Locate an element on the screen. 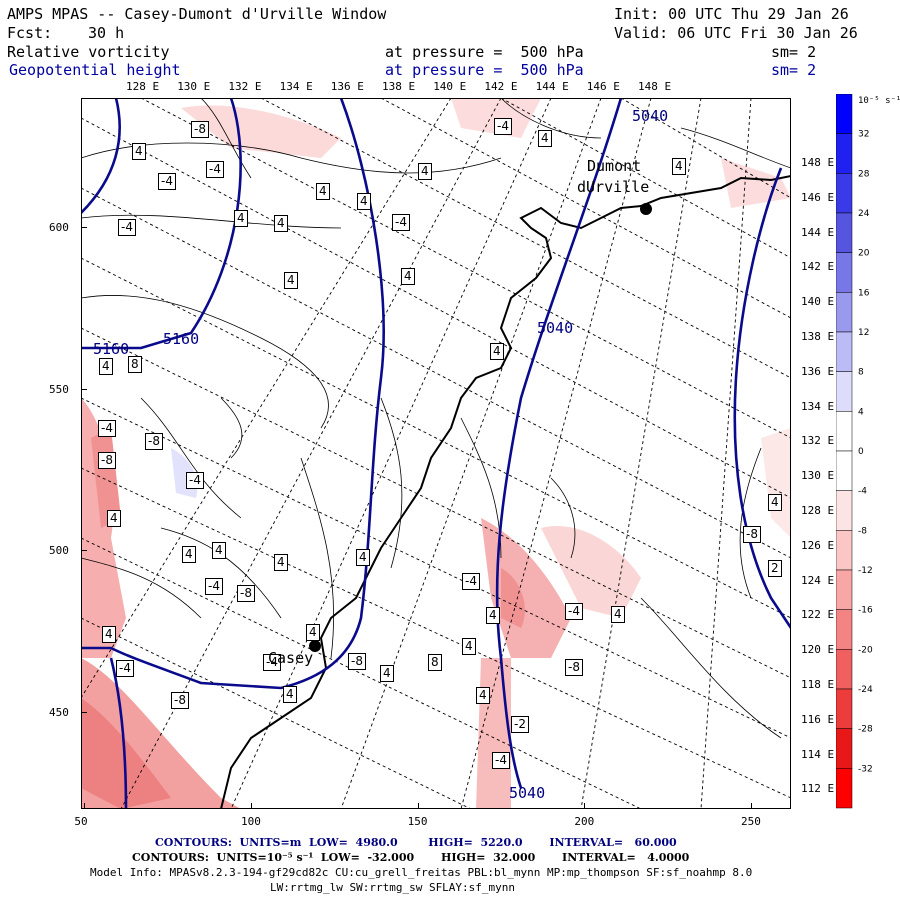 Image resolution: width=900 pixels, height=900 pixels. y-tick-label: 500 is located at coordinates (59, 551).